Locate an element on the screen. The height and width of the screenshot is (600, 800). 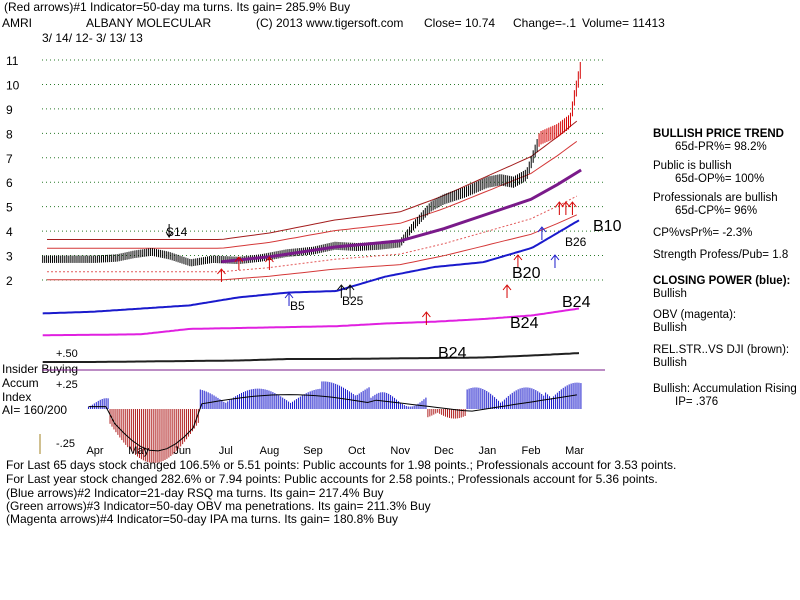
ma-50-line is located at coordinates (401, 216).